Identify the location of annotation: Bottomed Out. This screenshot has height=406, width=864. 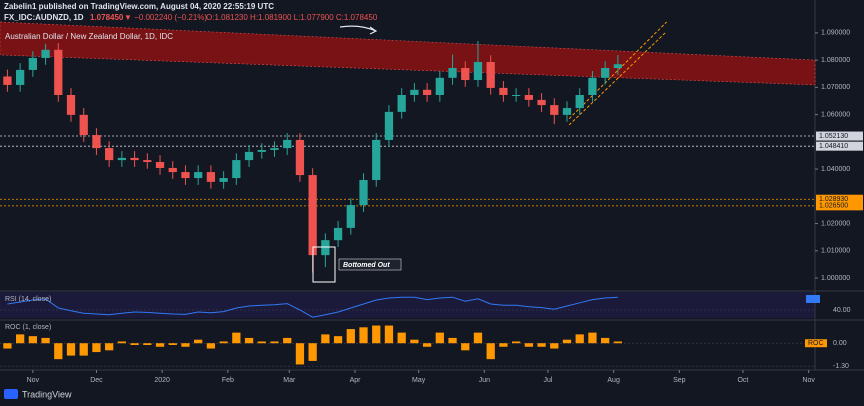
(366, 265).